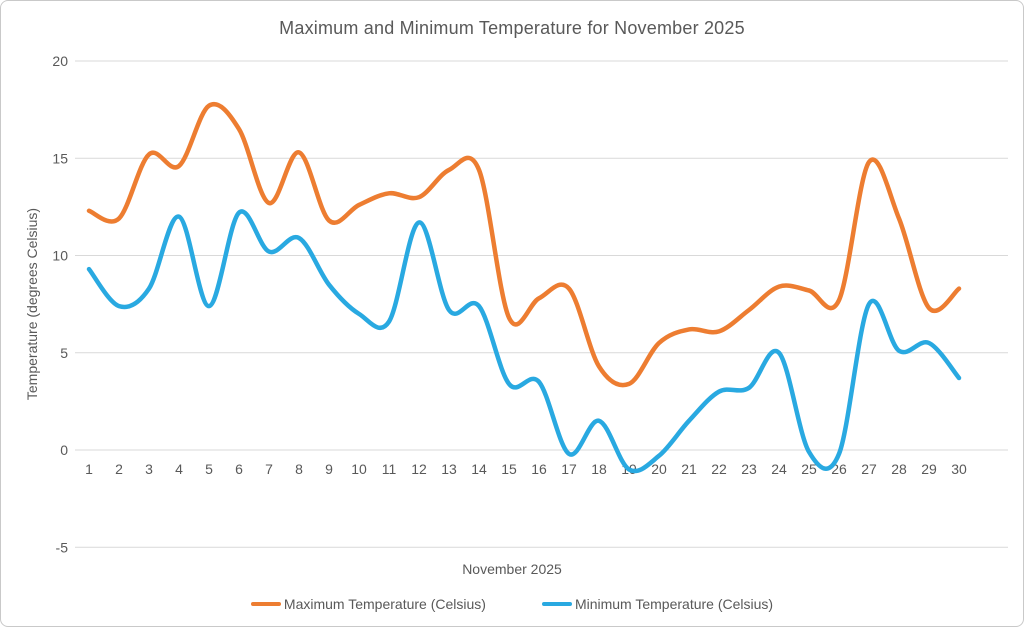 This screenshot has height=627, width=1024. I want to click on min-temperature-swatch, so click(556, 604).